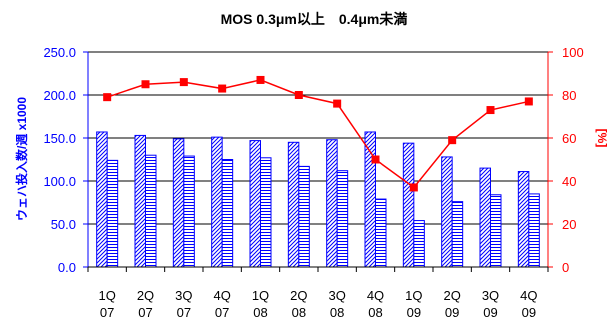  Describe the element at coordinates (569, 224) in the screenshot. I see `y2-tick-label: 20` at that location.